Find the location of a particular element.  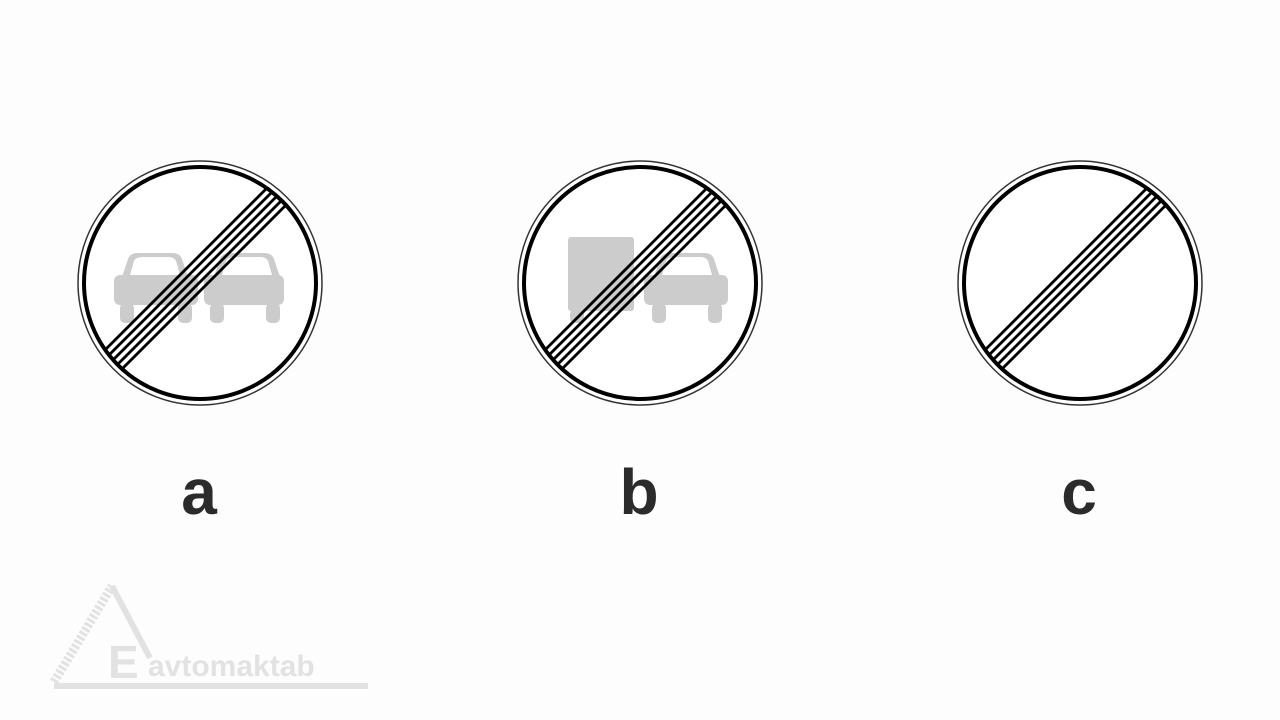

avtomaktab-watermark: E avtomaktab is located at coordinates (211, 636).